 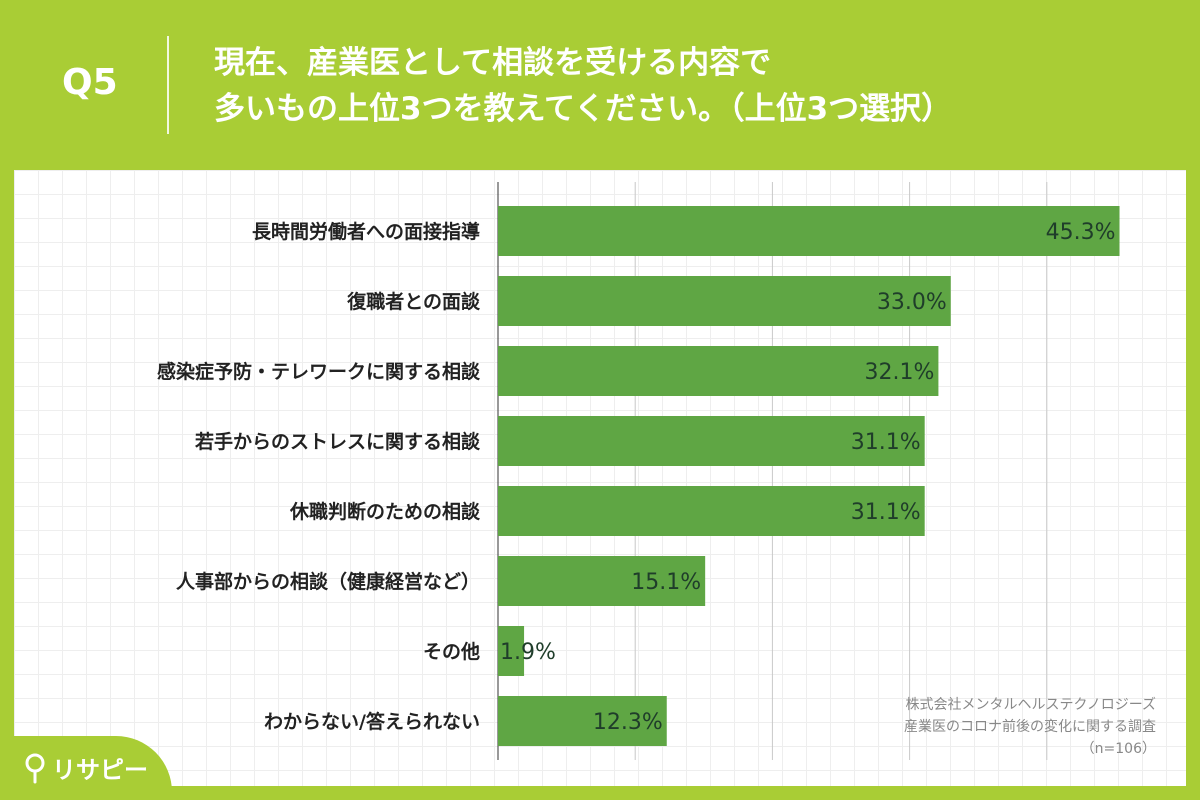 What do you see at coordinates (319, 371) in the screenshot?
I see `category-label: 感染症予防・テレワークに関する相談` at bounding box center [319, 371].